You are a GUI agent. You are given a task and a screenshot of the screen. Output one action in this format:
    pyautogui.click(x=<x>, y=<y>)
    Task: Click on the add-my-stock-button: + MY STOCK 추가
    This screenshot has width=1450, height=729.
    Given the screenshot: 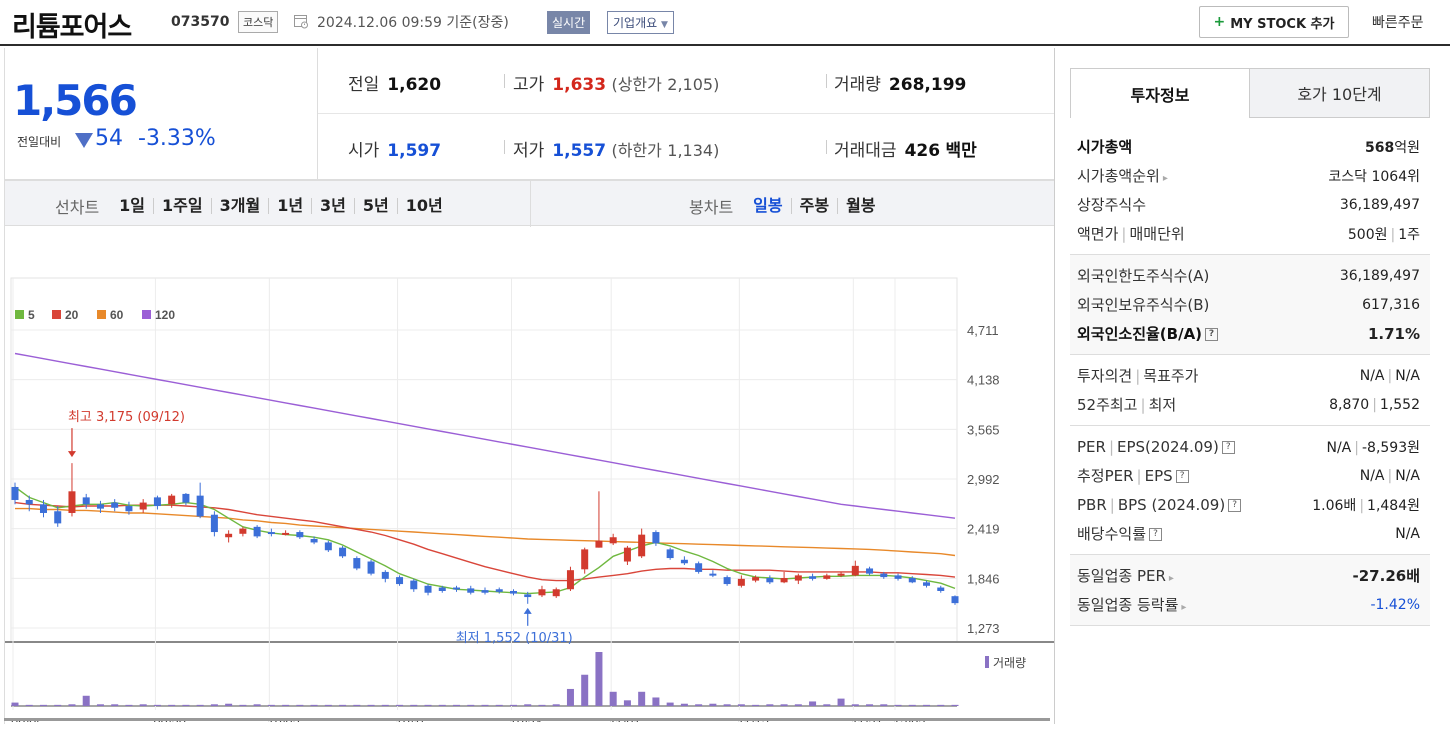 What is the action you would take?
    pyautogui.click(x=1274, y=22)
    